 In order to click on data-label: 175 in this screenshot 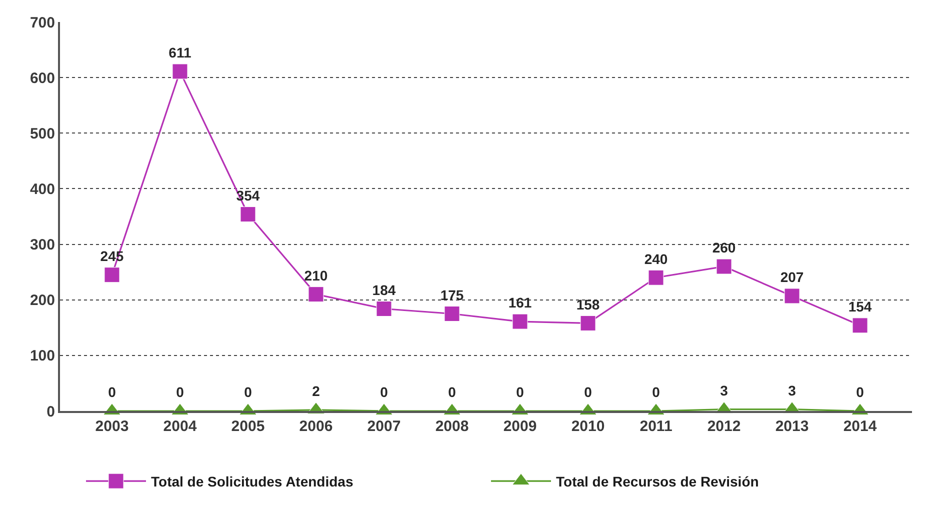, I will do `click(452, 294)`.